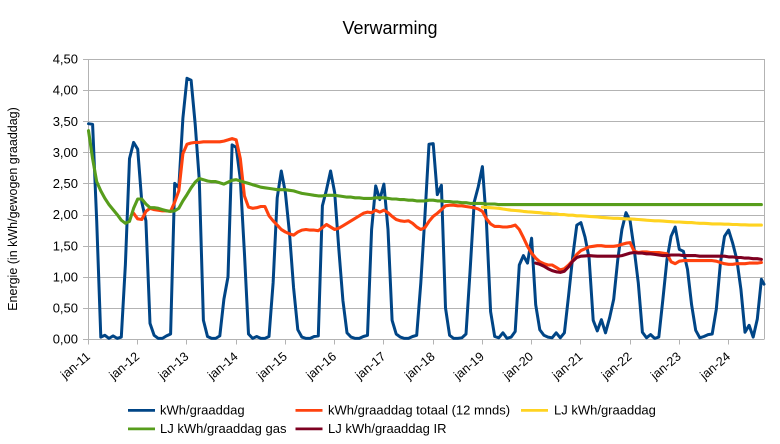  Describe the element at coordinates (65, 152) in the screenshot. I see `svg-text: 3,00` at that location.